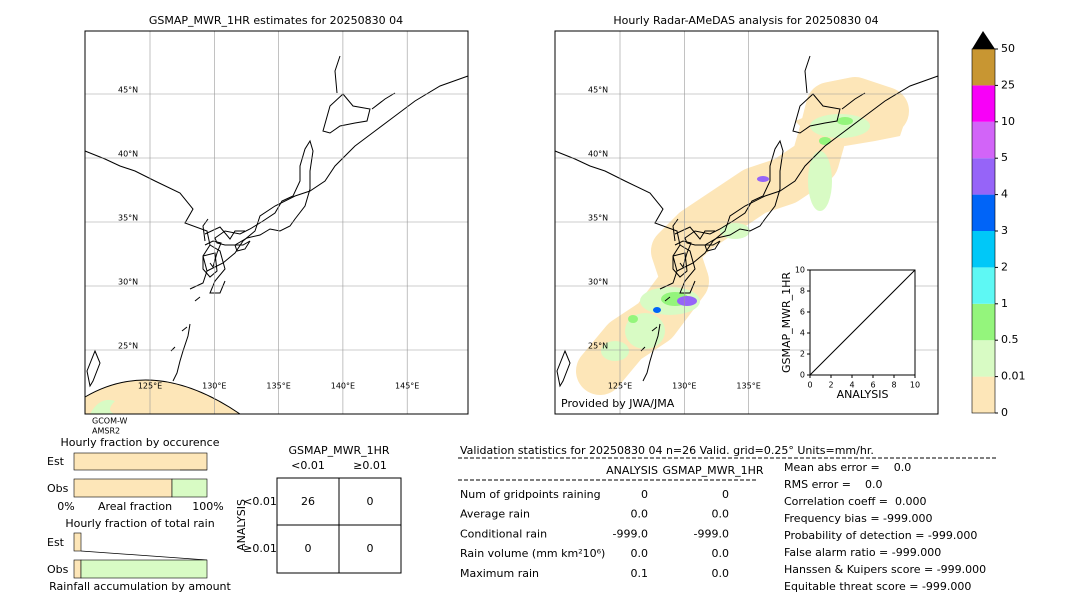 Image resolution: width=1080 pixels, height=612 pixels. What do you see at coordinates (802, 375) in the screenshot?
I see `y-tick-label: 0` at bounding box center [802, 375].